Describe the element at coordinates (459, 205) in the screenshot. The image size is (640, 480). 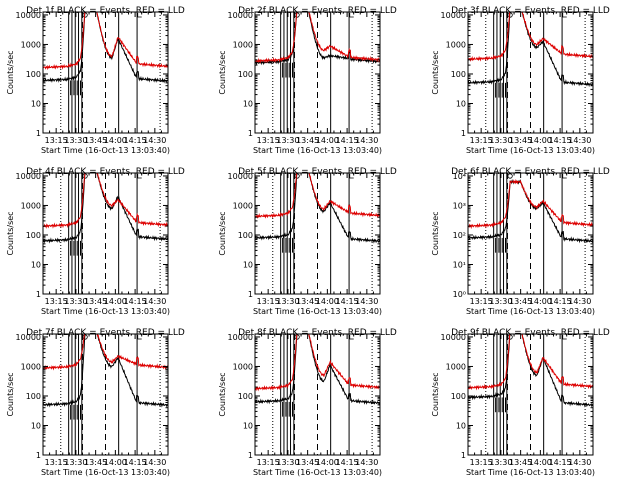
I see `y-tick-label: 10³` at that location.